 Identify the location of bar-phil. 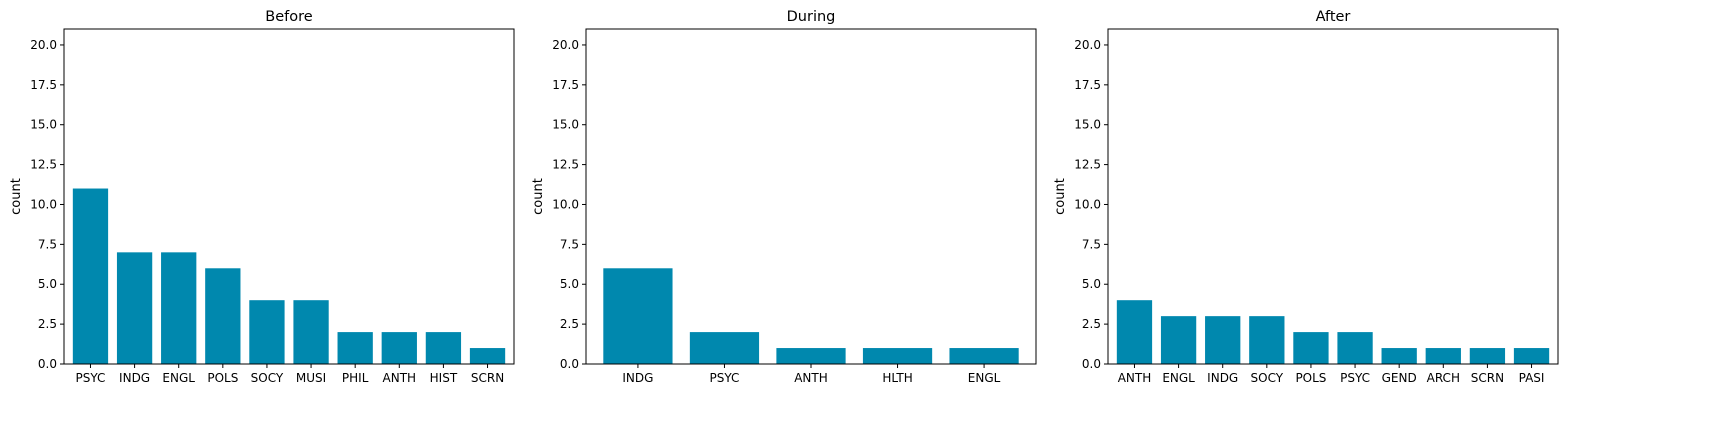
(355, 348).